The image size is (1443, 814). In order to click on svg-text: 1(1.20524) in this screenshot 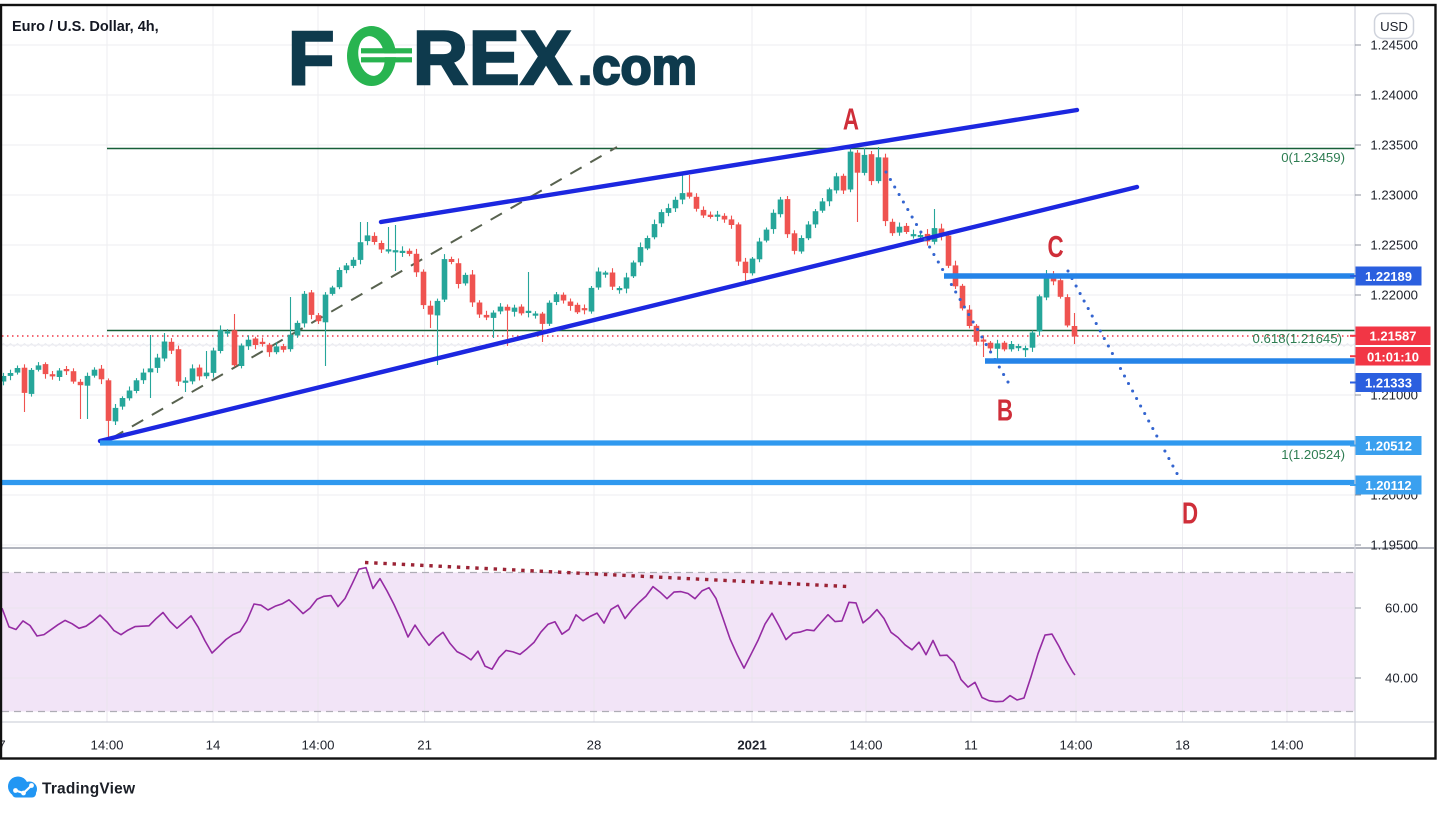, I will do `click(1313, 454)`.